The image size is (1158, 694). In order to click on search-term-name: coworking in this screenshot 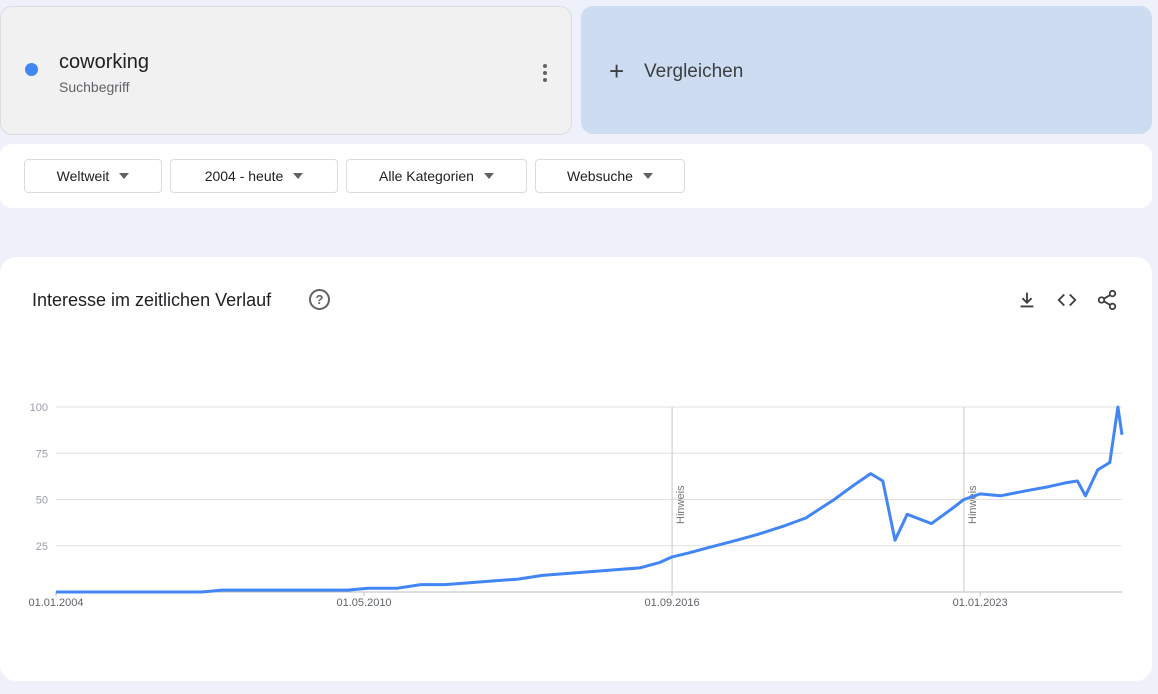, I will do `click(104, 62)`.